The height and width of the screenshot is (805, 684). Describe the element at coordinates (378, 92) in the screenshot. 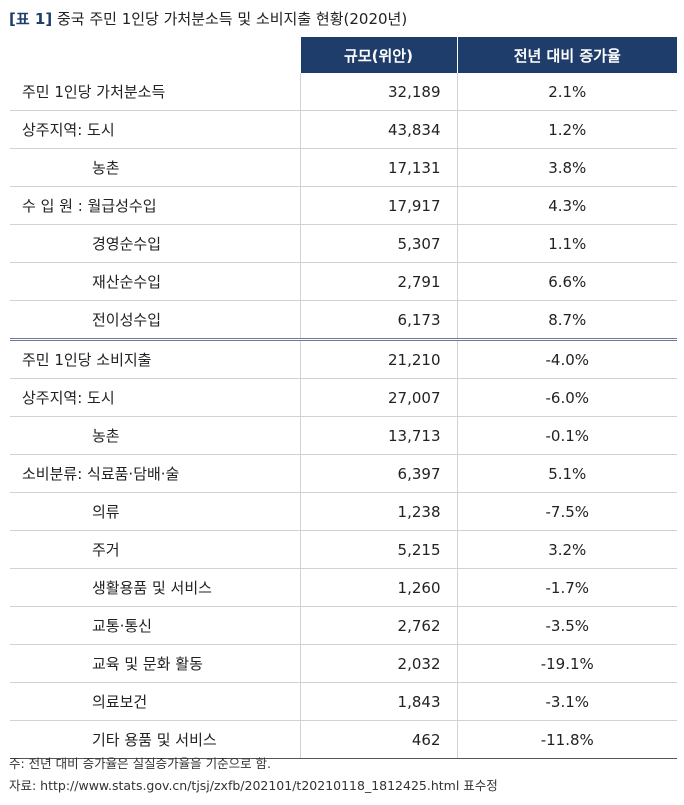

I see `row-amount: 32,189` at that location.